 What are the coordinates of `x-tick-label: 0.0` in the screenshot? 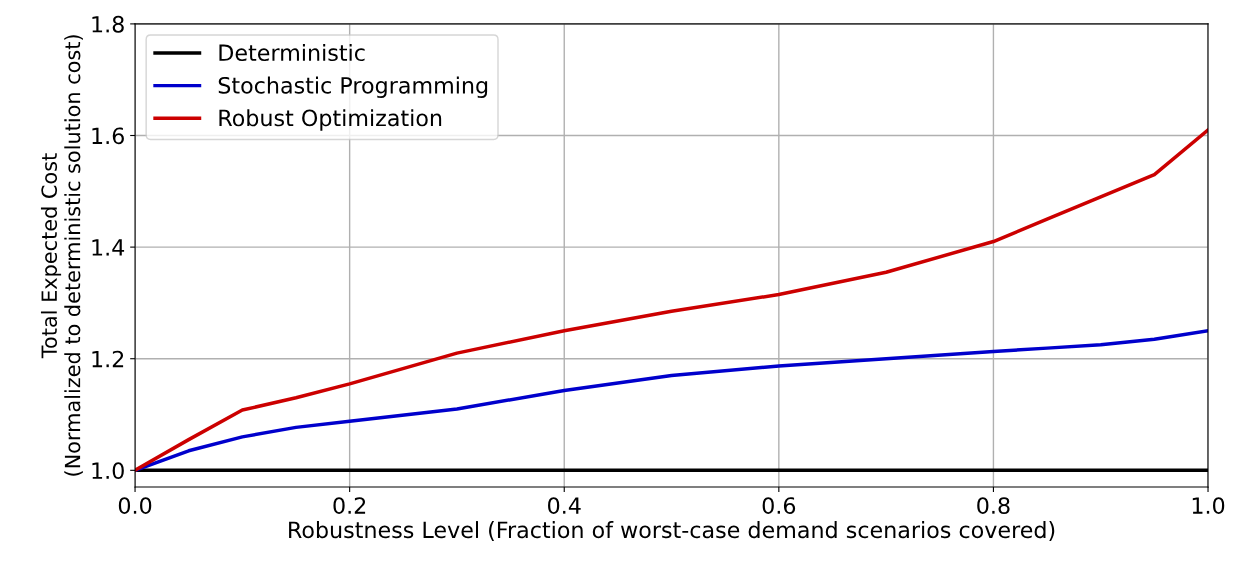 It's located at (135, 505).